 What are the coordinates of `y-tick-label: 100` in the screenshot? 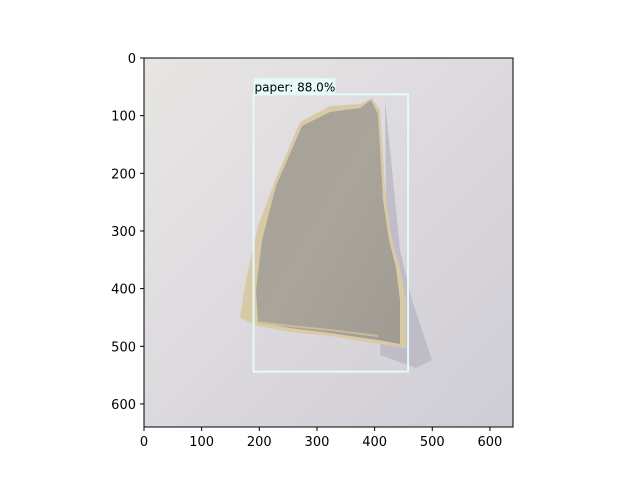 It's located at (123, 117).